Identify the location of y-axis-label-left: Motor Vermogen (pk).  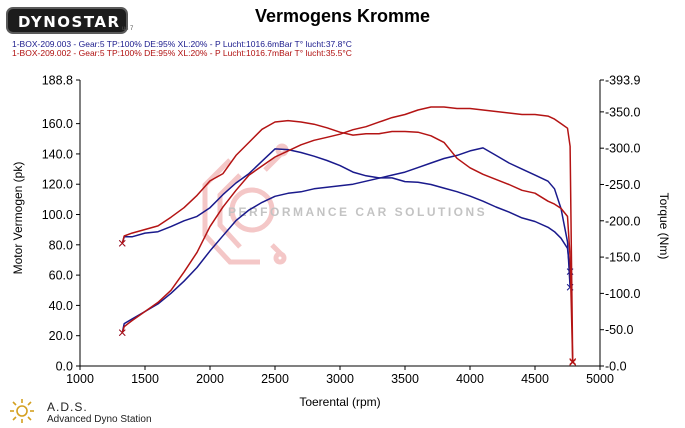
(18, 218).